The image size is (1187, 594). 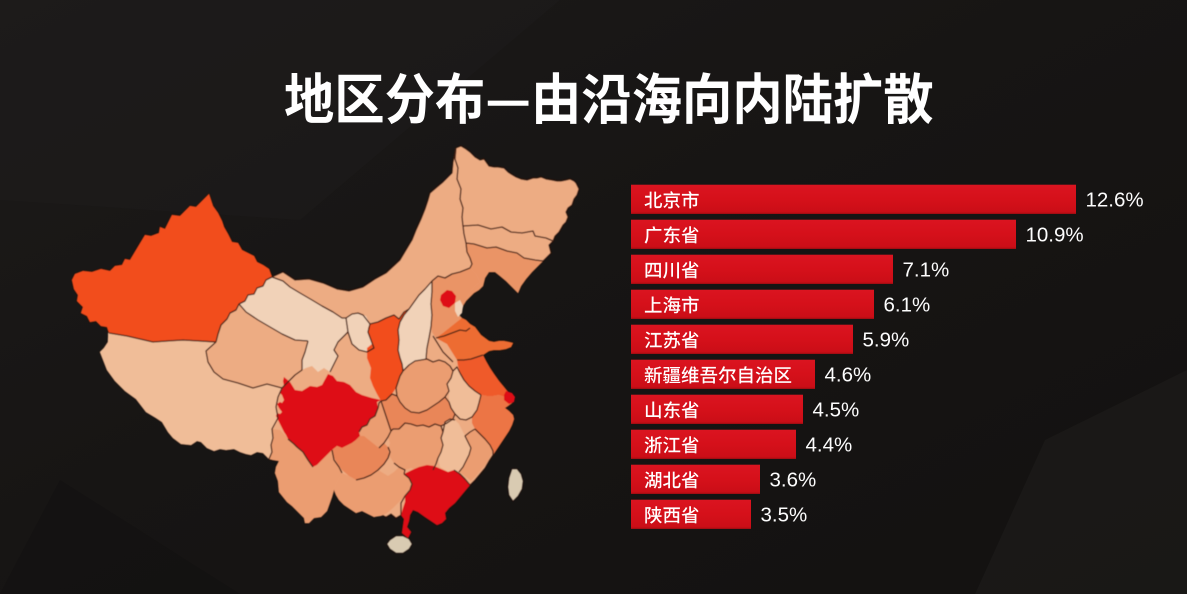 I want to click on svg-text: 4.4%, so click(x=829, y=445).